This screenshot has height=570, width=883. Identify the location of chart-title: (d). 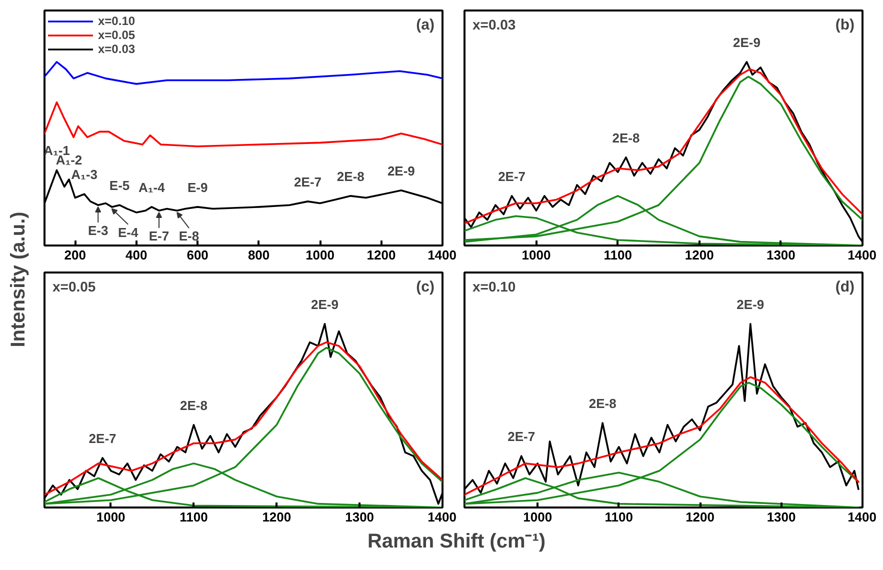
(845, 287).